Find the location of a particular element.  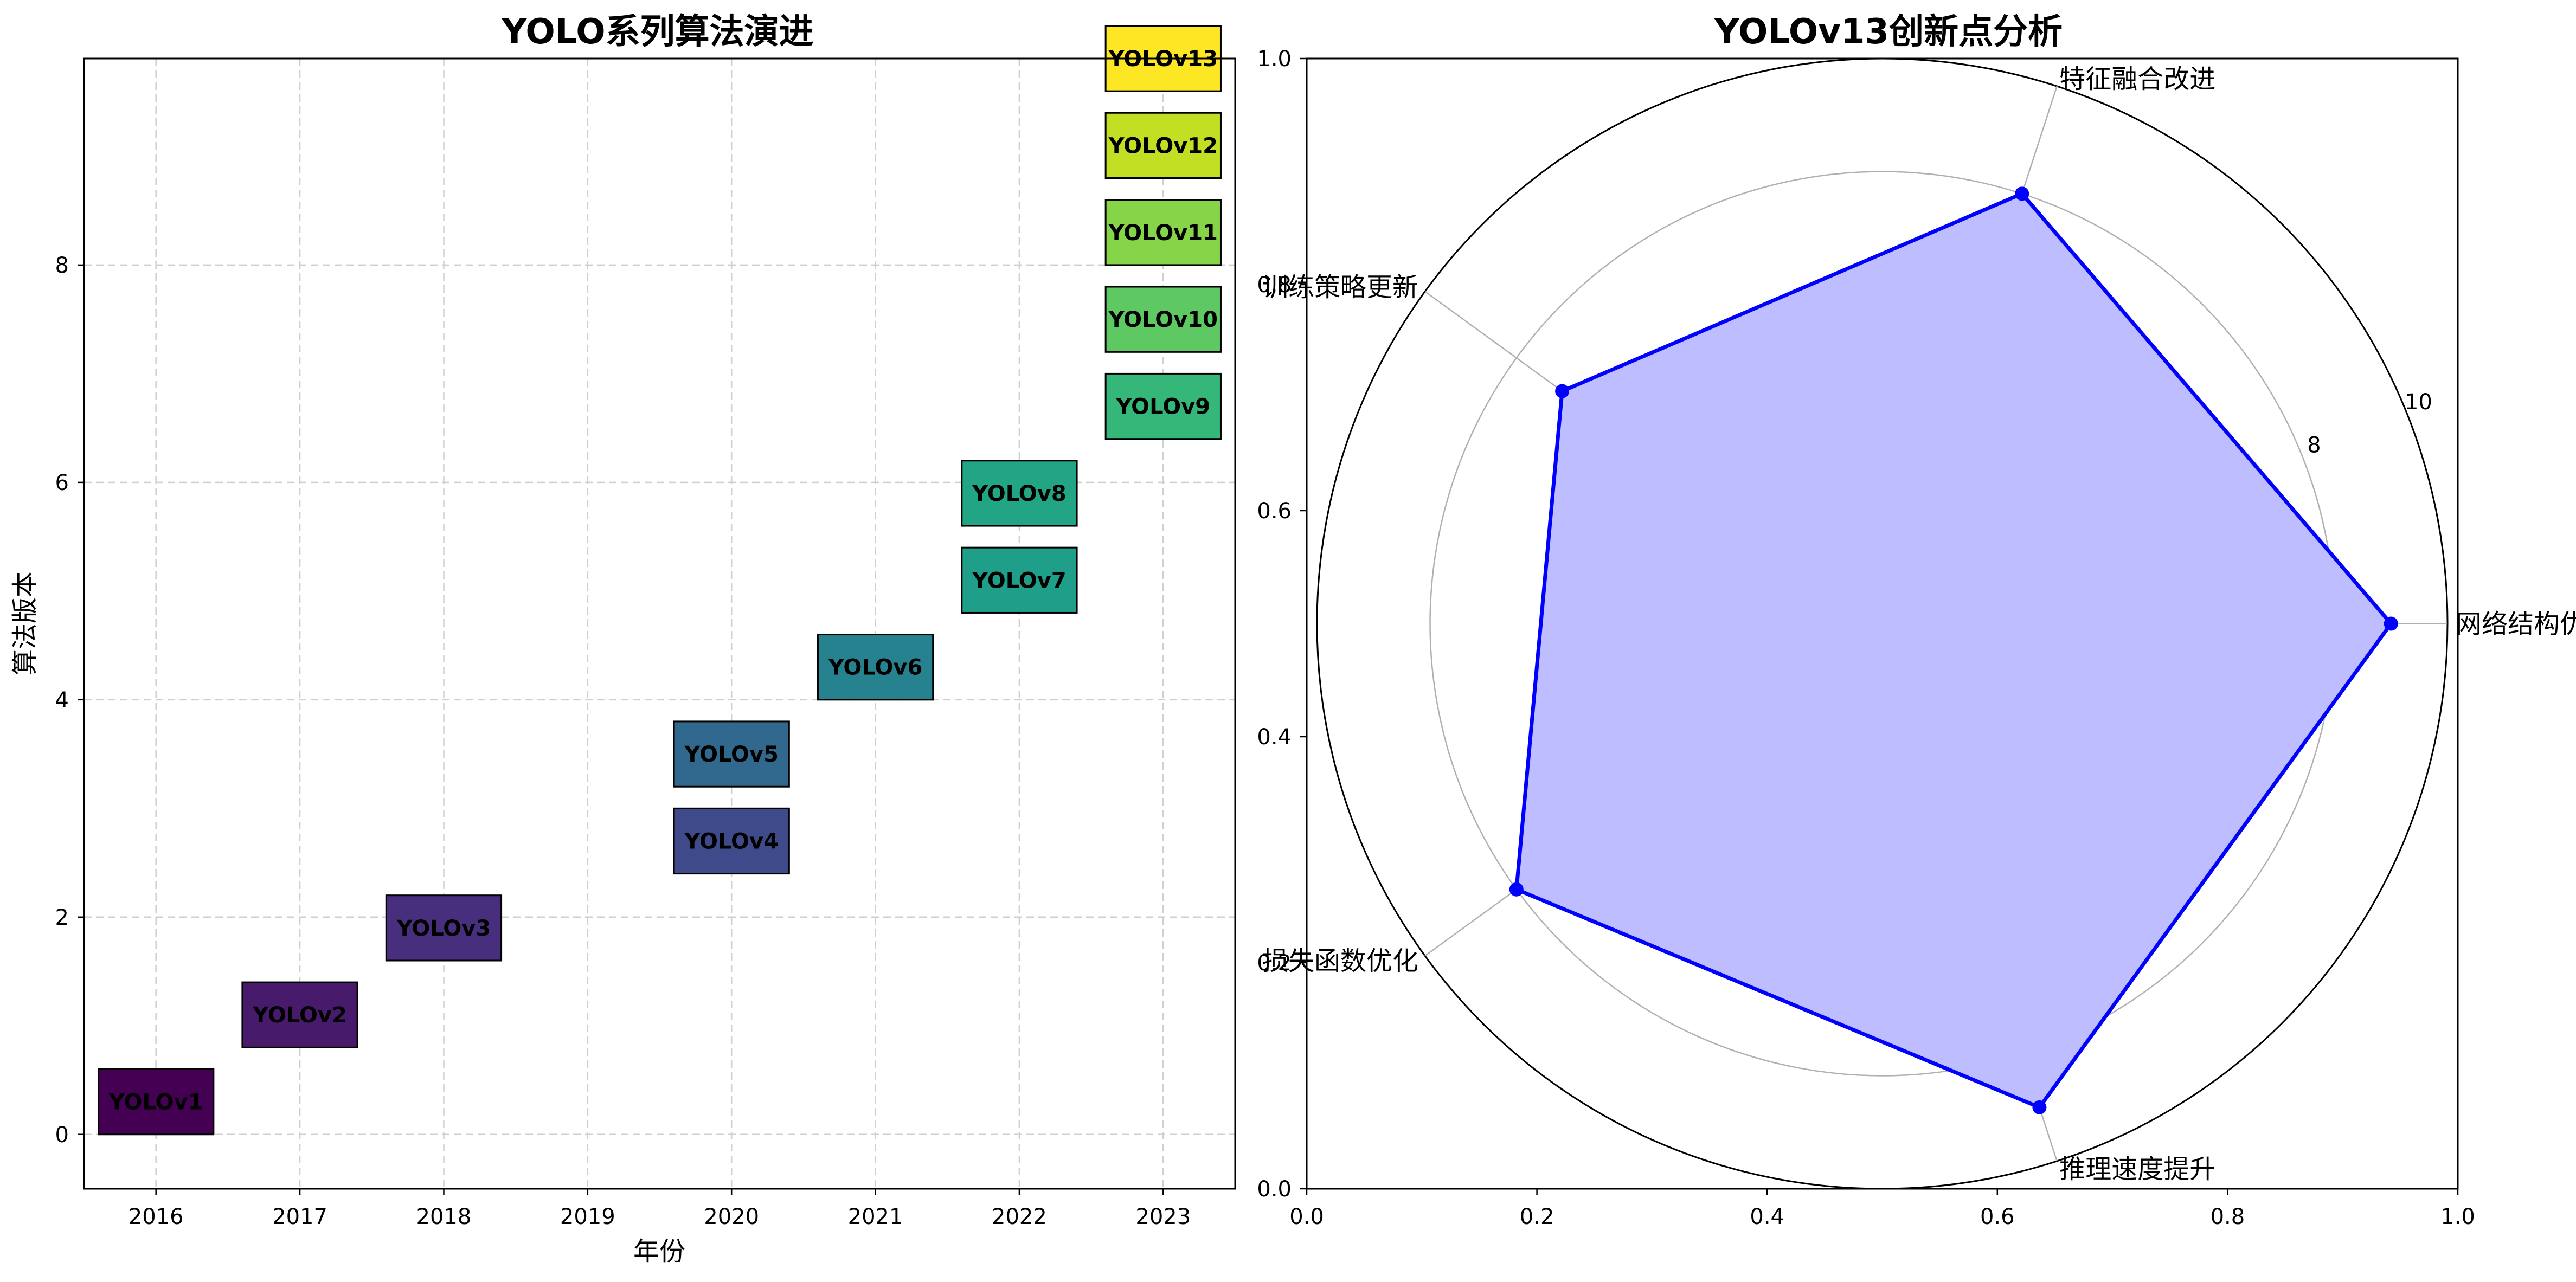

version-label: YOLOv11 is located at coordinates (1163, 233).